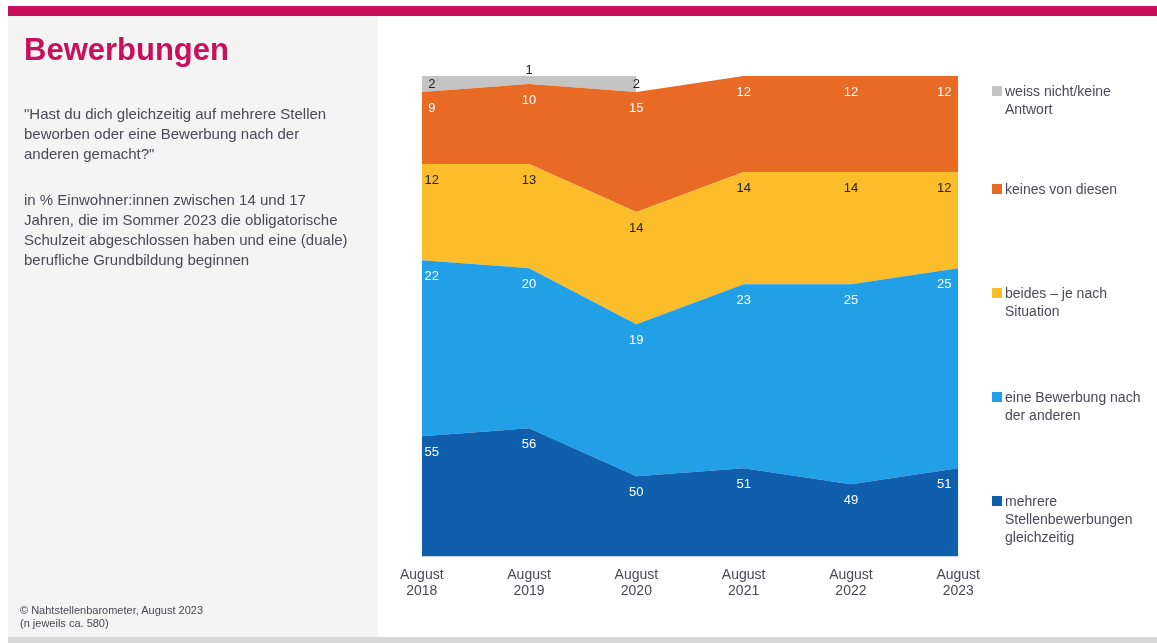  Describe the element at coordinates (743, 299) in the screenshot. I see `data-label: 23` at that location.